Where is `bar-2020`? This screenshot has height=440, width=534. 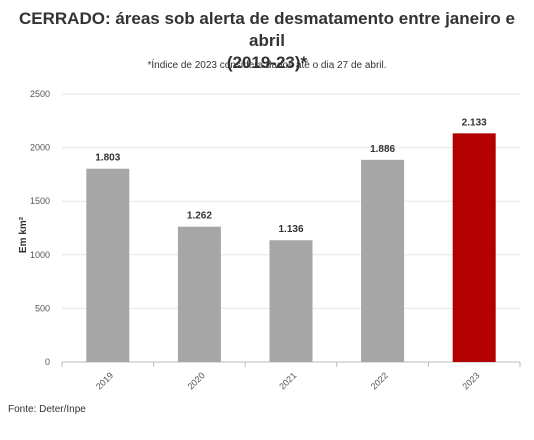
bar-2020 is located at coordinates (199, 294).